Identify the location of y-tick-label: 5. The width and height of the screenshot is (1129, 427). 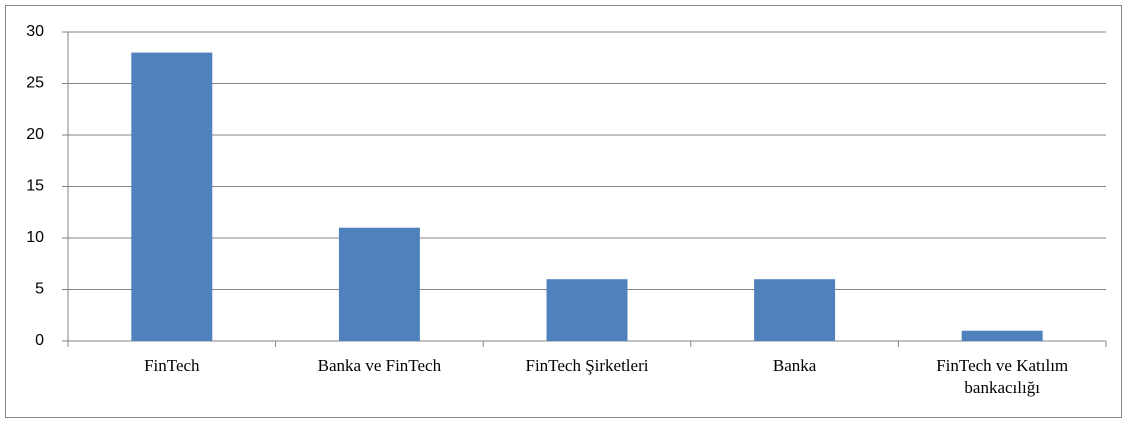
(39, 289).